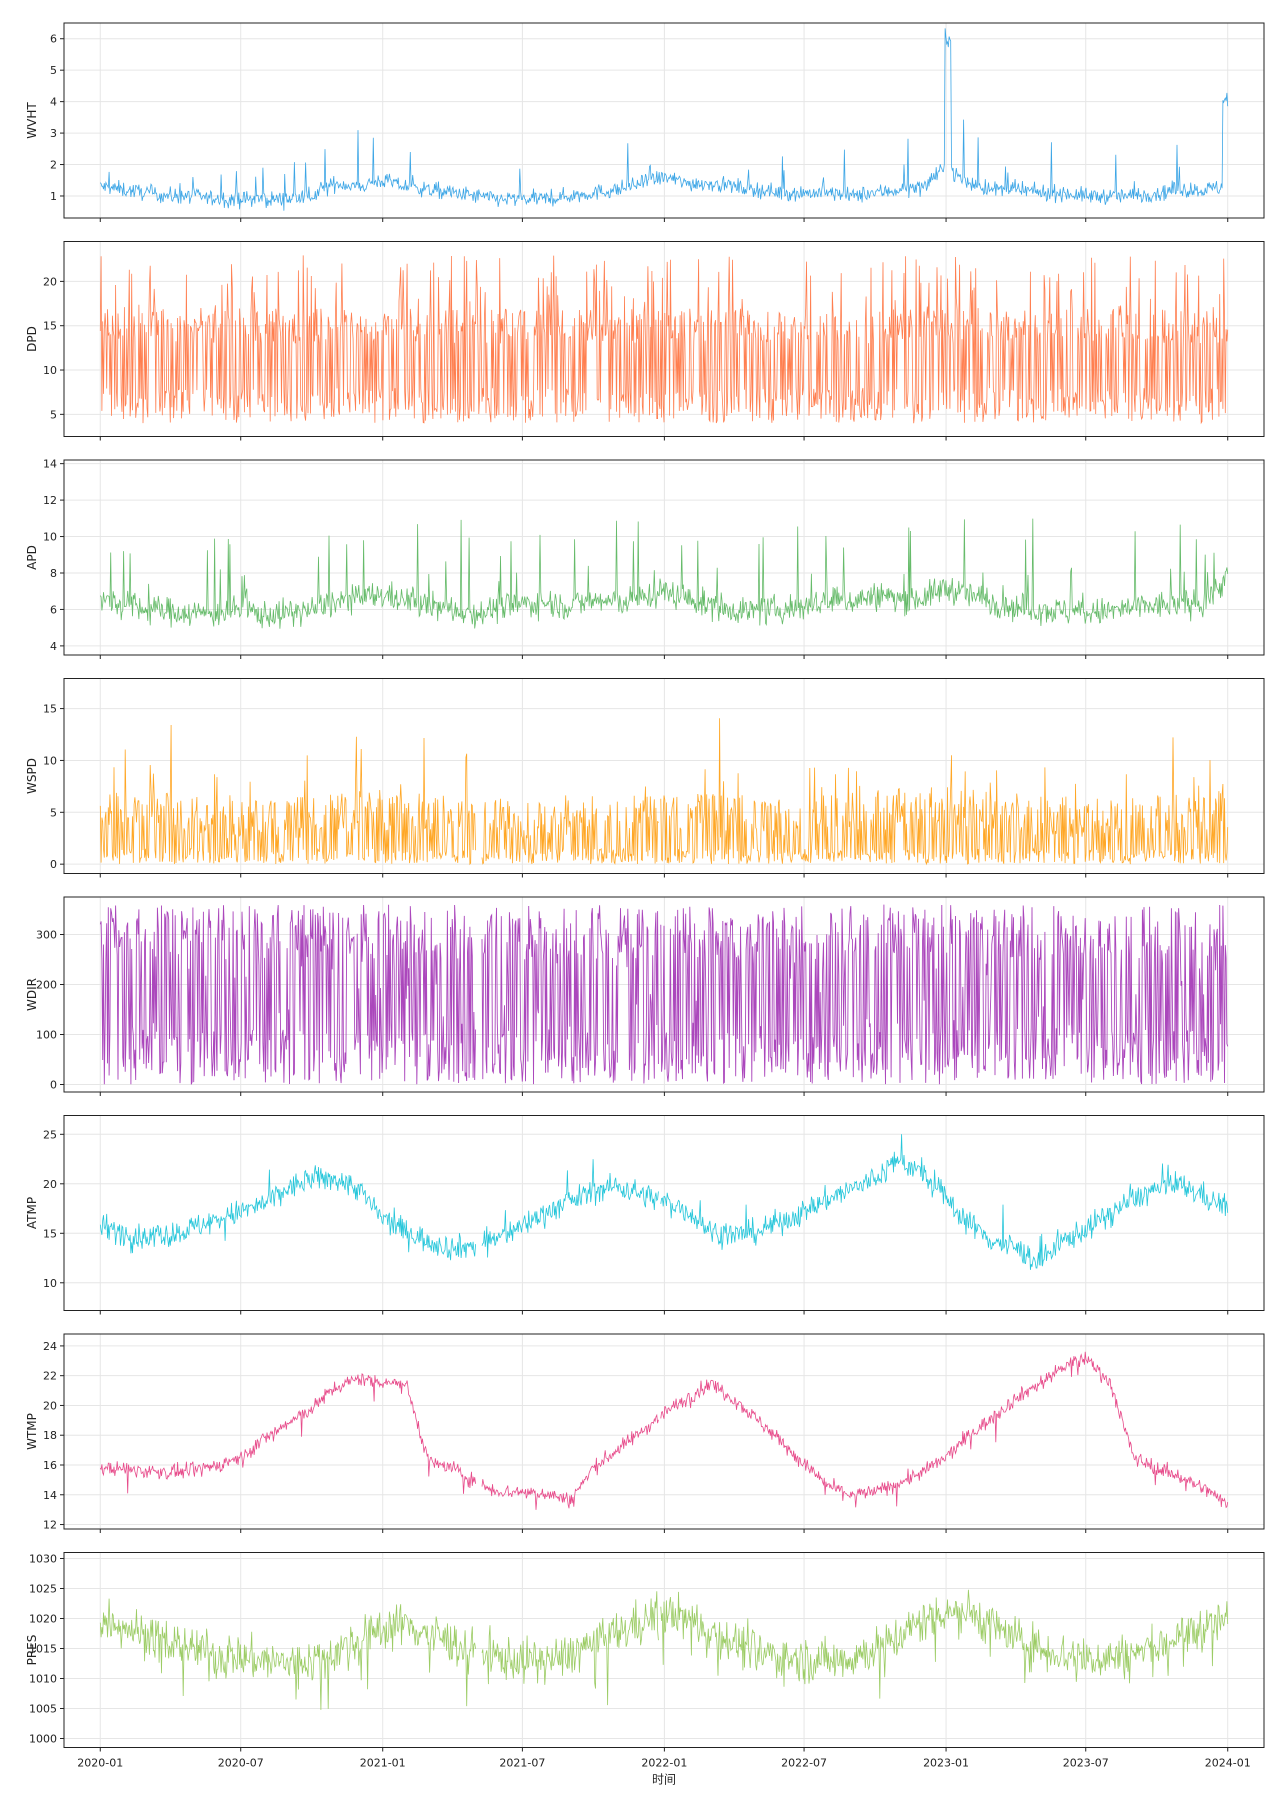  Describe the element at coordinates (664, 1763) in the screenshot. I see `x-tick-label: 2022-01` at that location.